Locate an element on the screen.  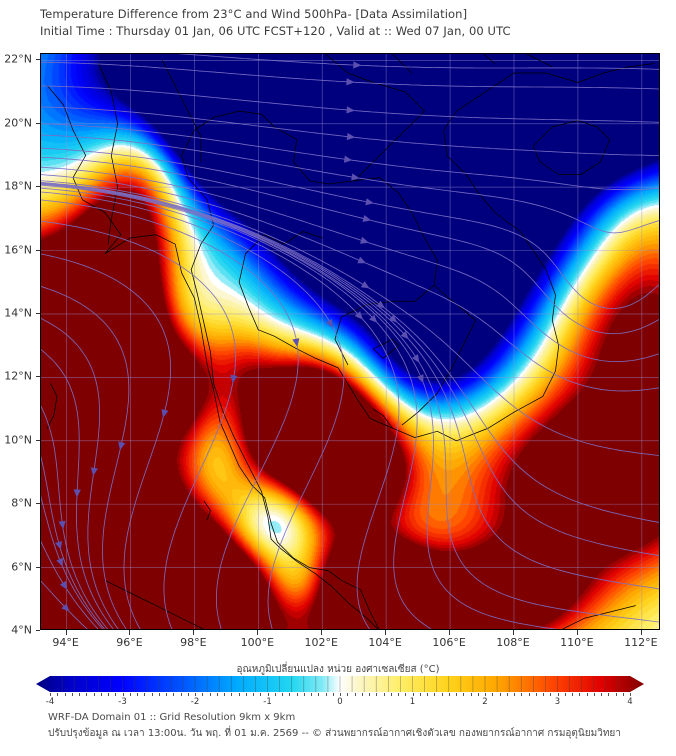
x-axis-tick-label: 112°E is located at coordinates (641, 642).